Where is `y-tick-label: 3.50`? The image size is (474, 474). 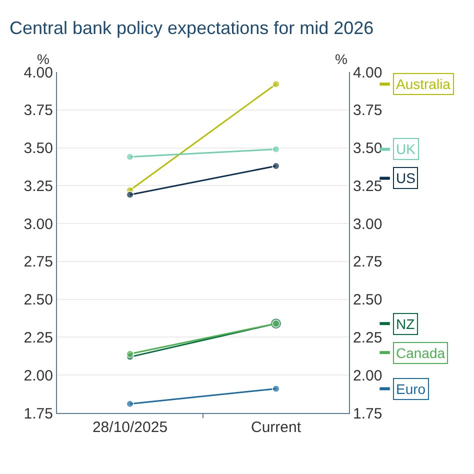
y-tick-label: 3.50 is located at coordinates (38, 149).